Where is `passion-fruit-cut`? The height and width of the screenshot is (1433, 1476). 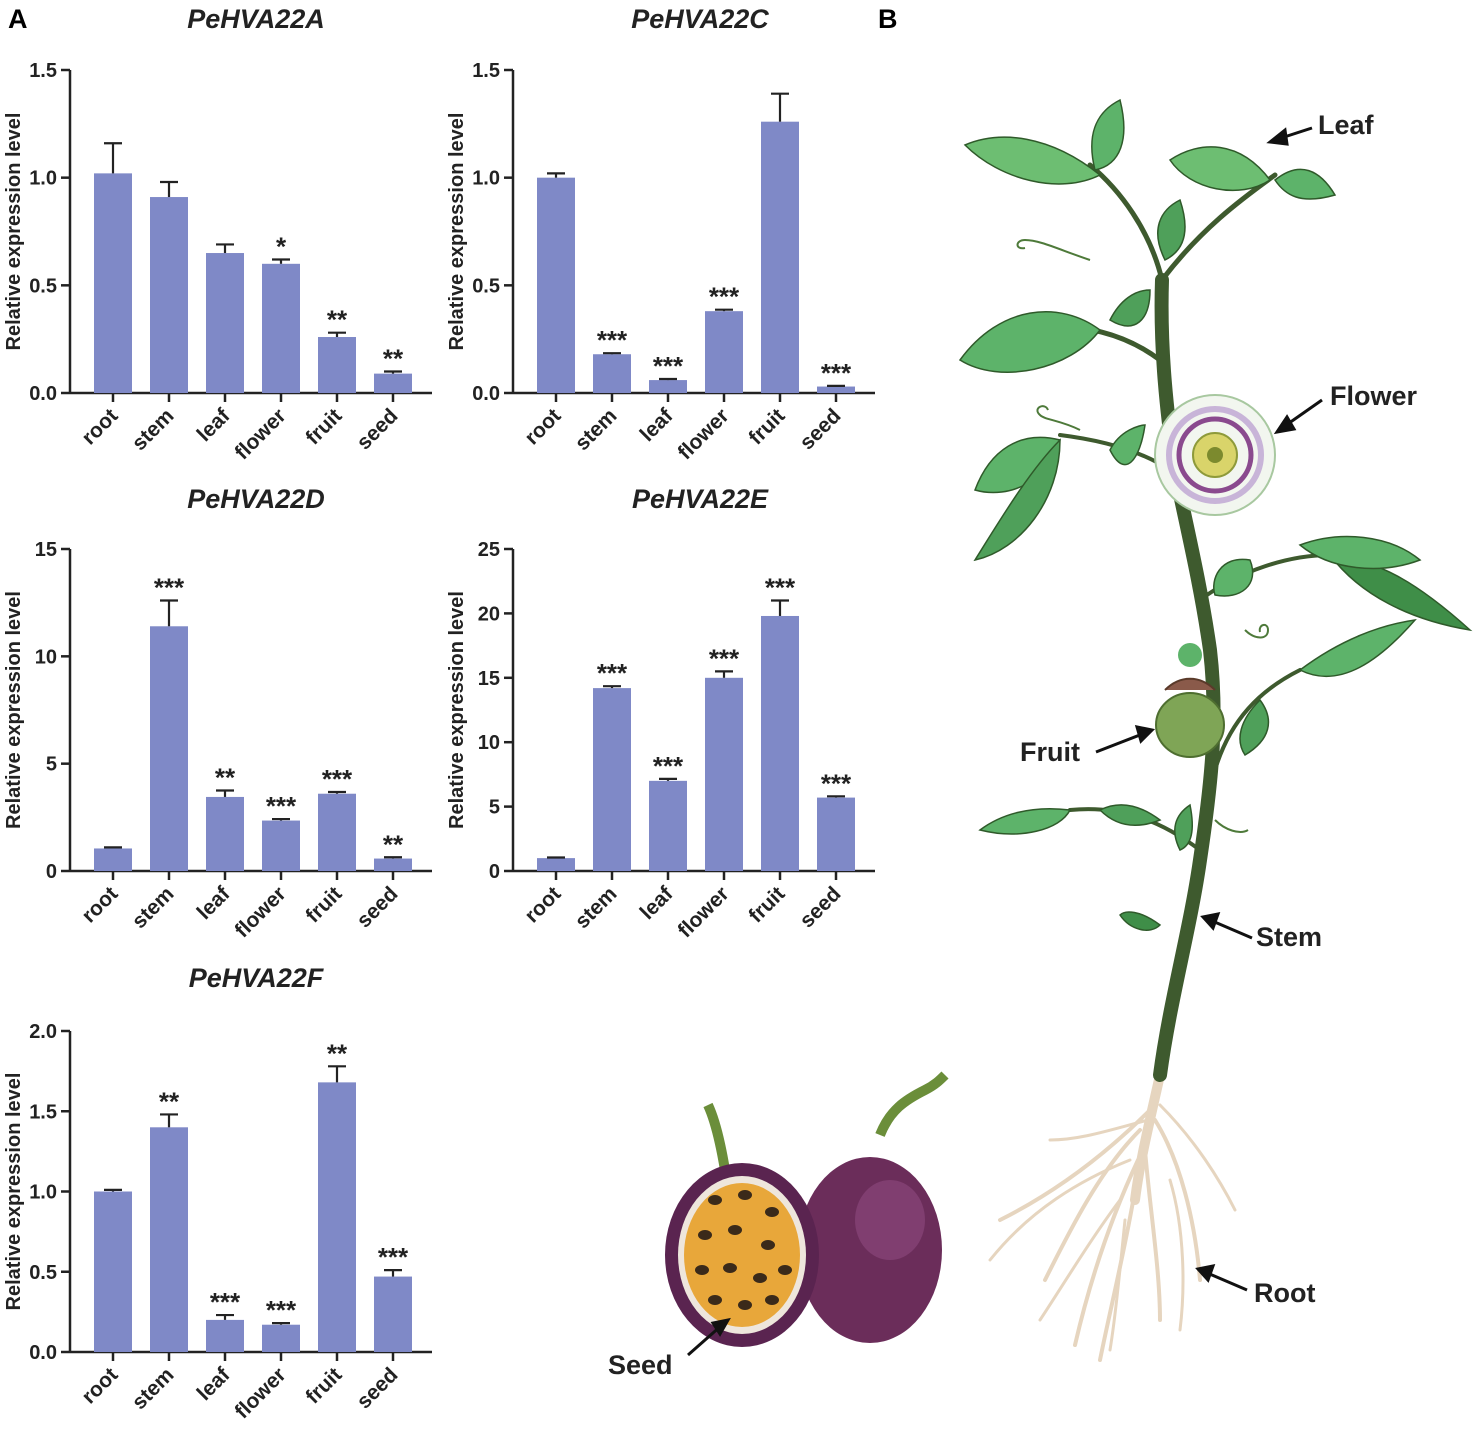
passion-fruit-cut is located at coordinates (742, 1224).